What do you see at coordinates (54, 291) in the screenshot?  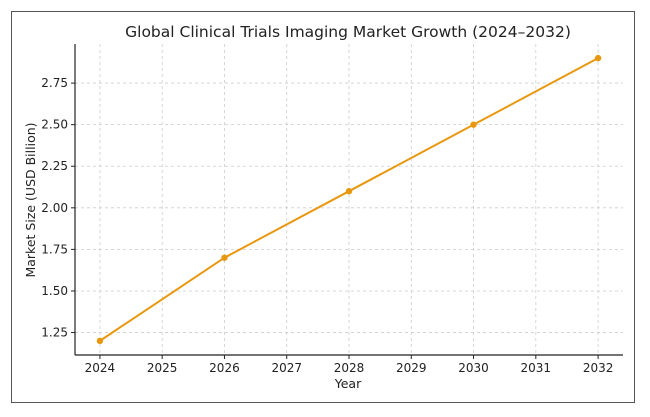 I see `y-tick-label: 1.50` at bounding box center [54, 291].